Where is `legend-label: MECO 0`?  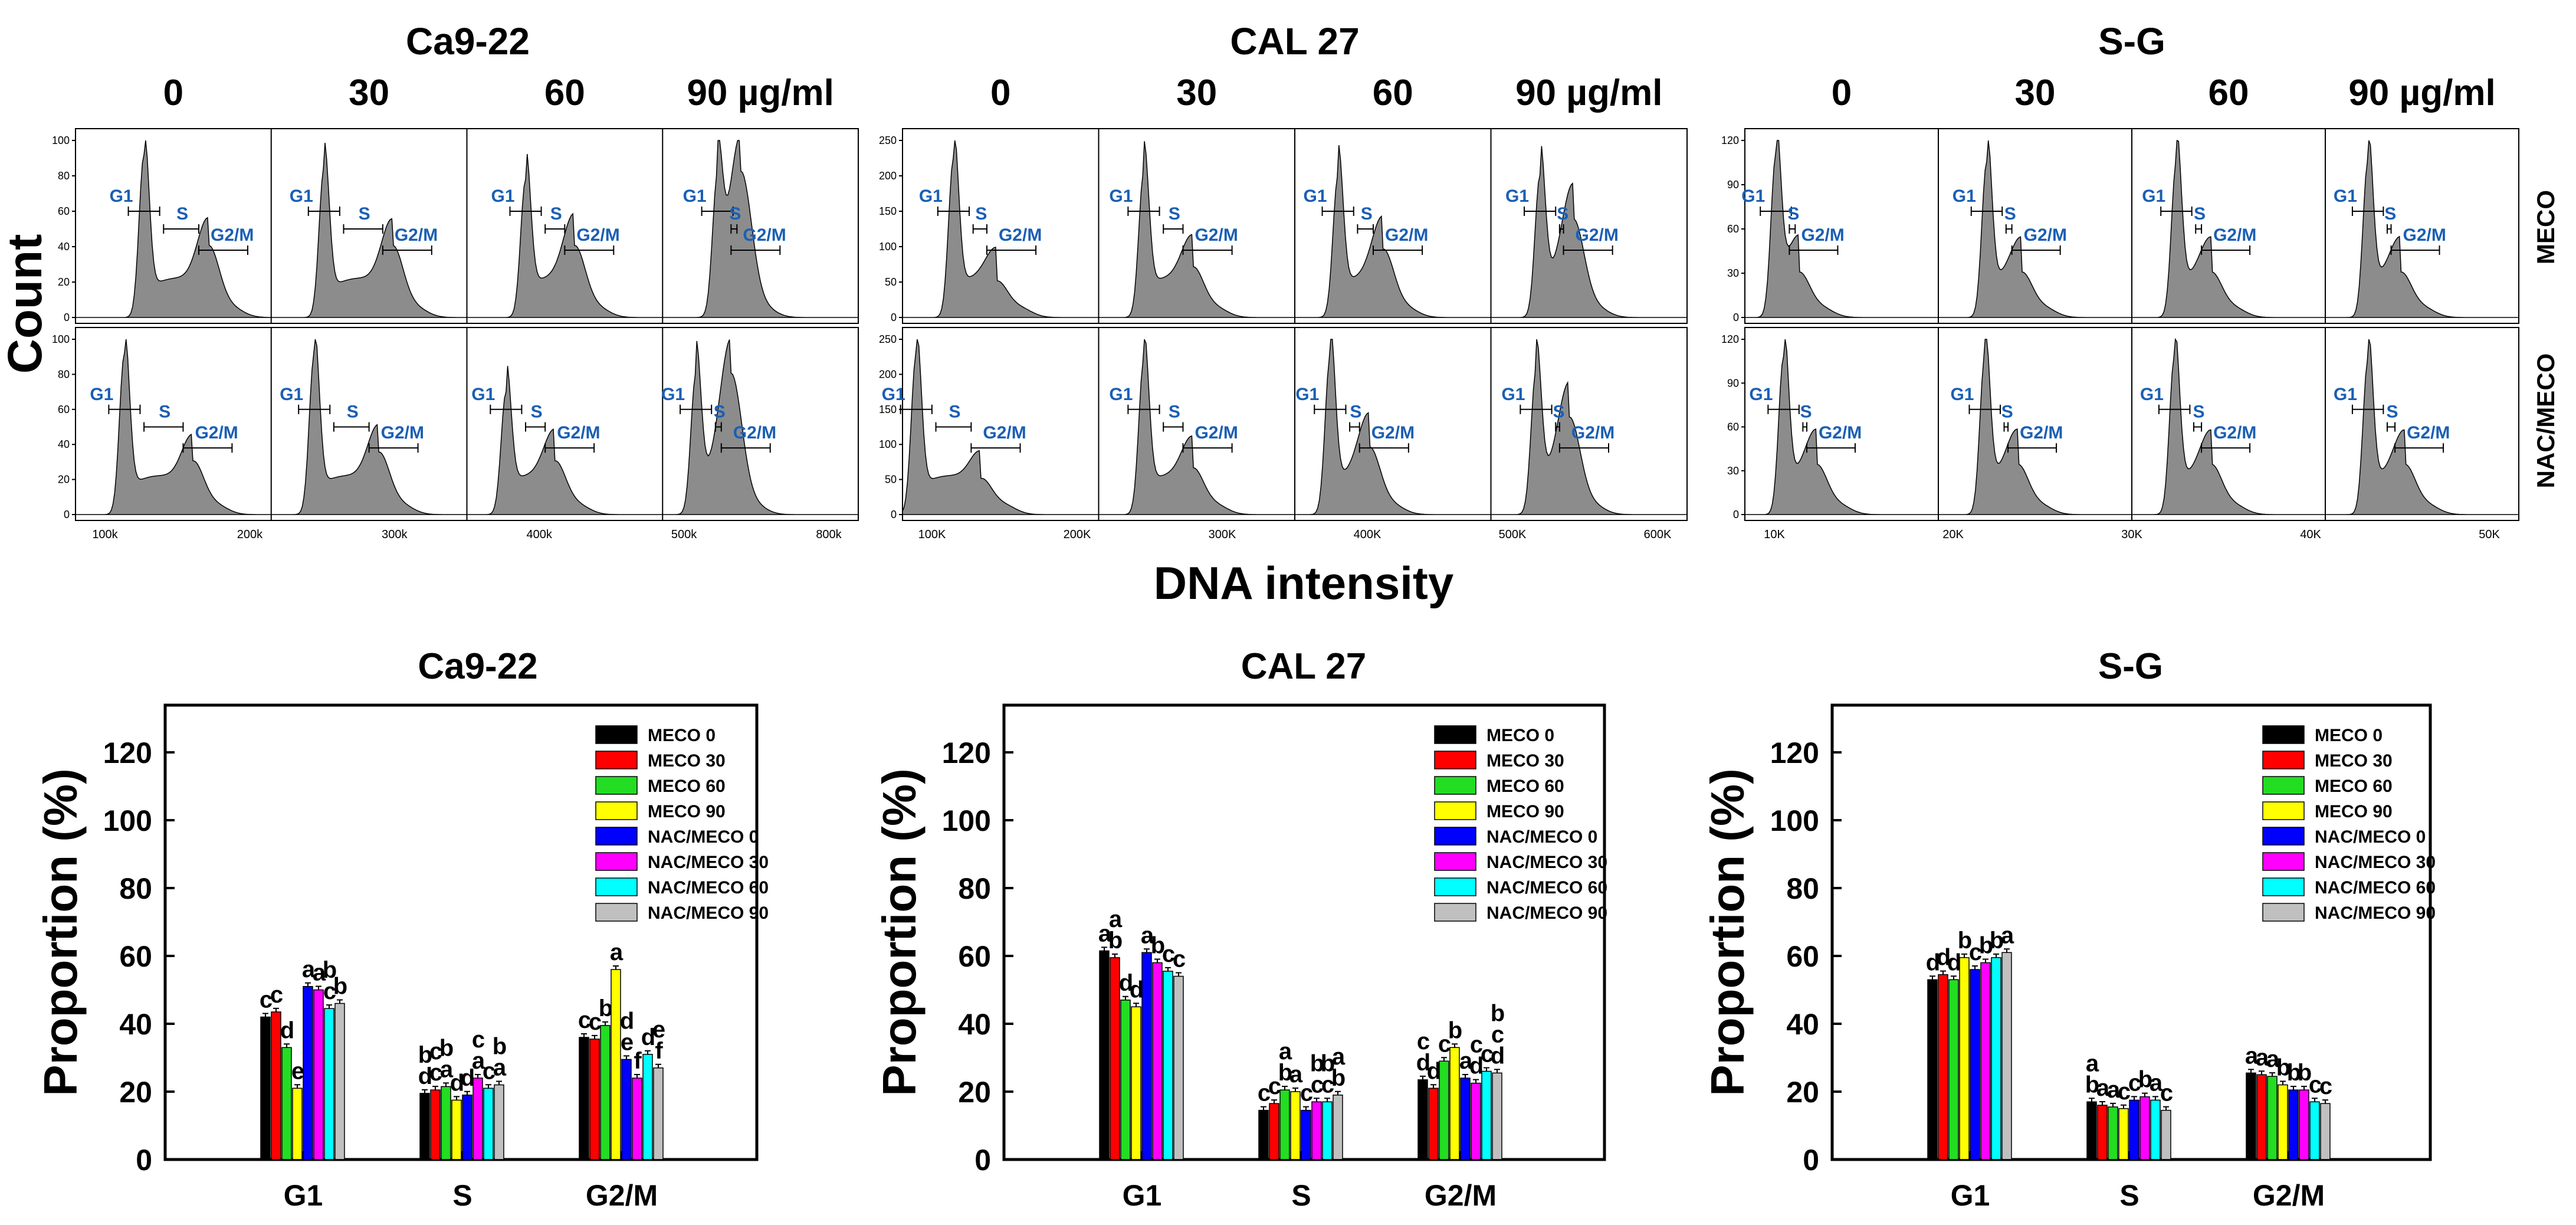
legend-label: MECO 0 is located at coordinates (2349, 735).